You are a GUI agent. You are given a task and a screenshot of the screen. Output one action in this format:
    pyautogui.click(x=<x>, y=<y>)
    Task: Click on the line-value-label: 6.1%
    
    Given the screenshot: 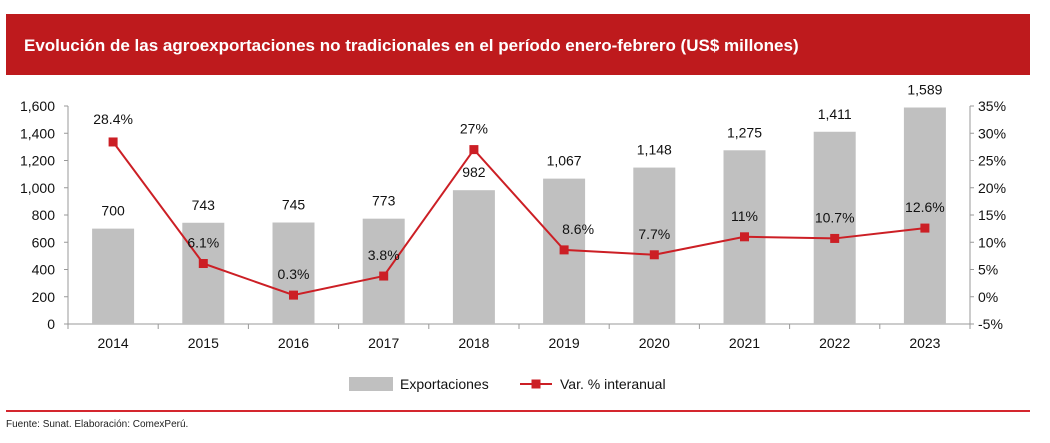 What is the action you would take?
    pyautogui.click(x=203, y=243)
    